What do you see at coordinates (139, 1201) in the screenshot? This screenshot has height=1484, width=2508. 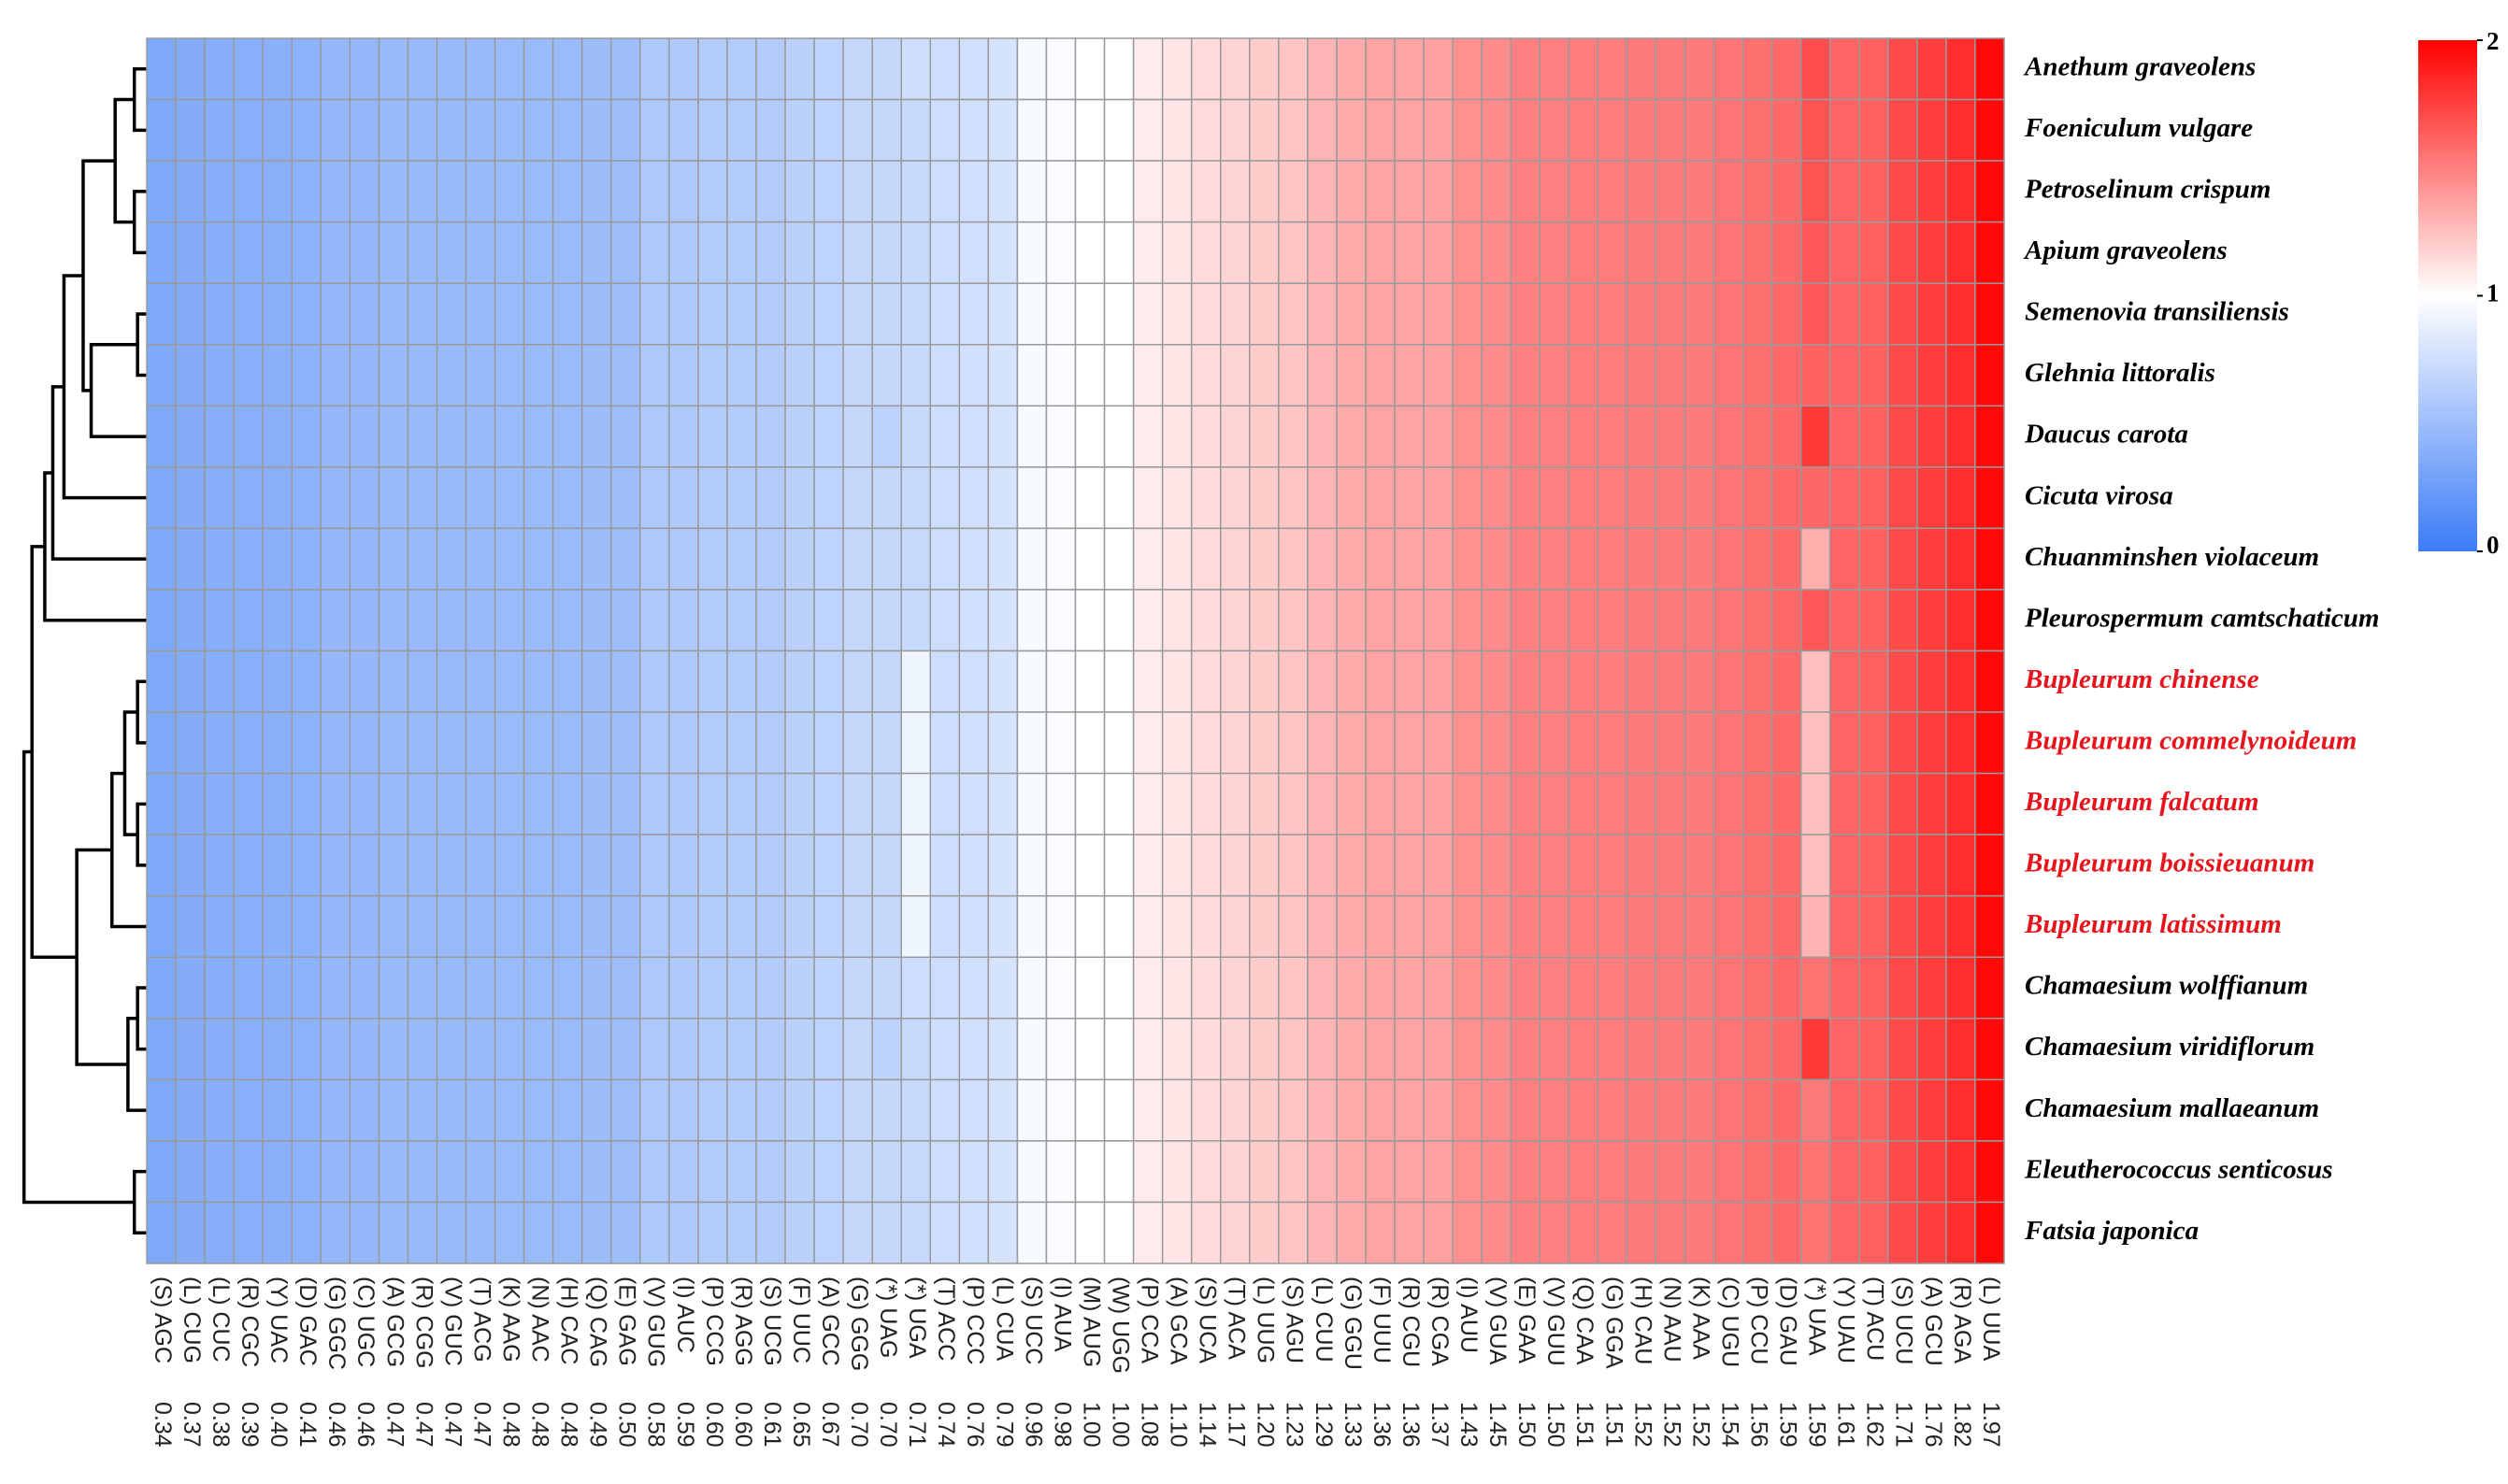 I see `dendrogram-branch` at bounding box center [139, 1201].